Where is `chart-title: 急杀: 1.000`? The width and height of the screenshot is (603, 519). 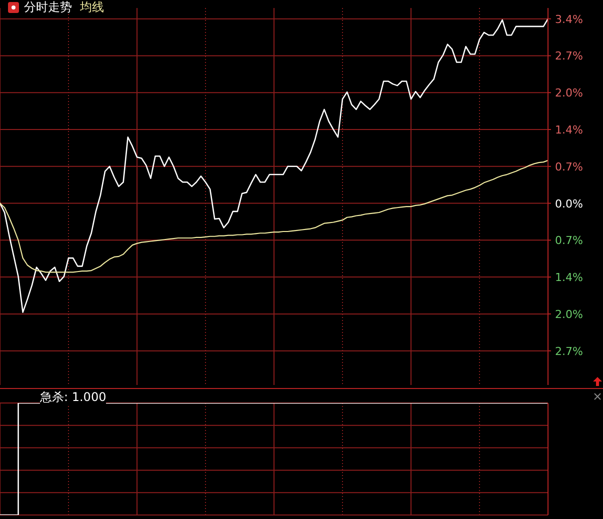
chart-title: 急杀: 1.000 is located at coordinates (73, 397).